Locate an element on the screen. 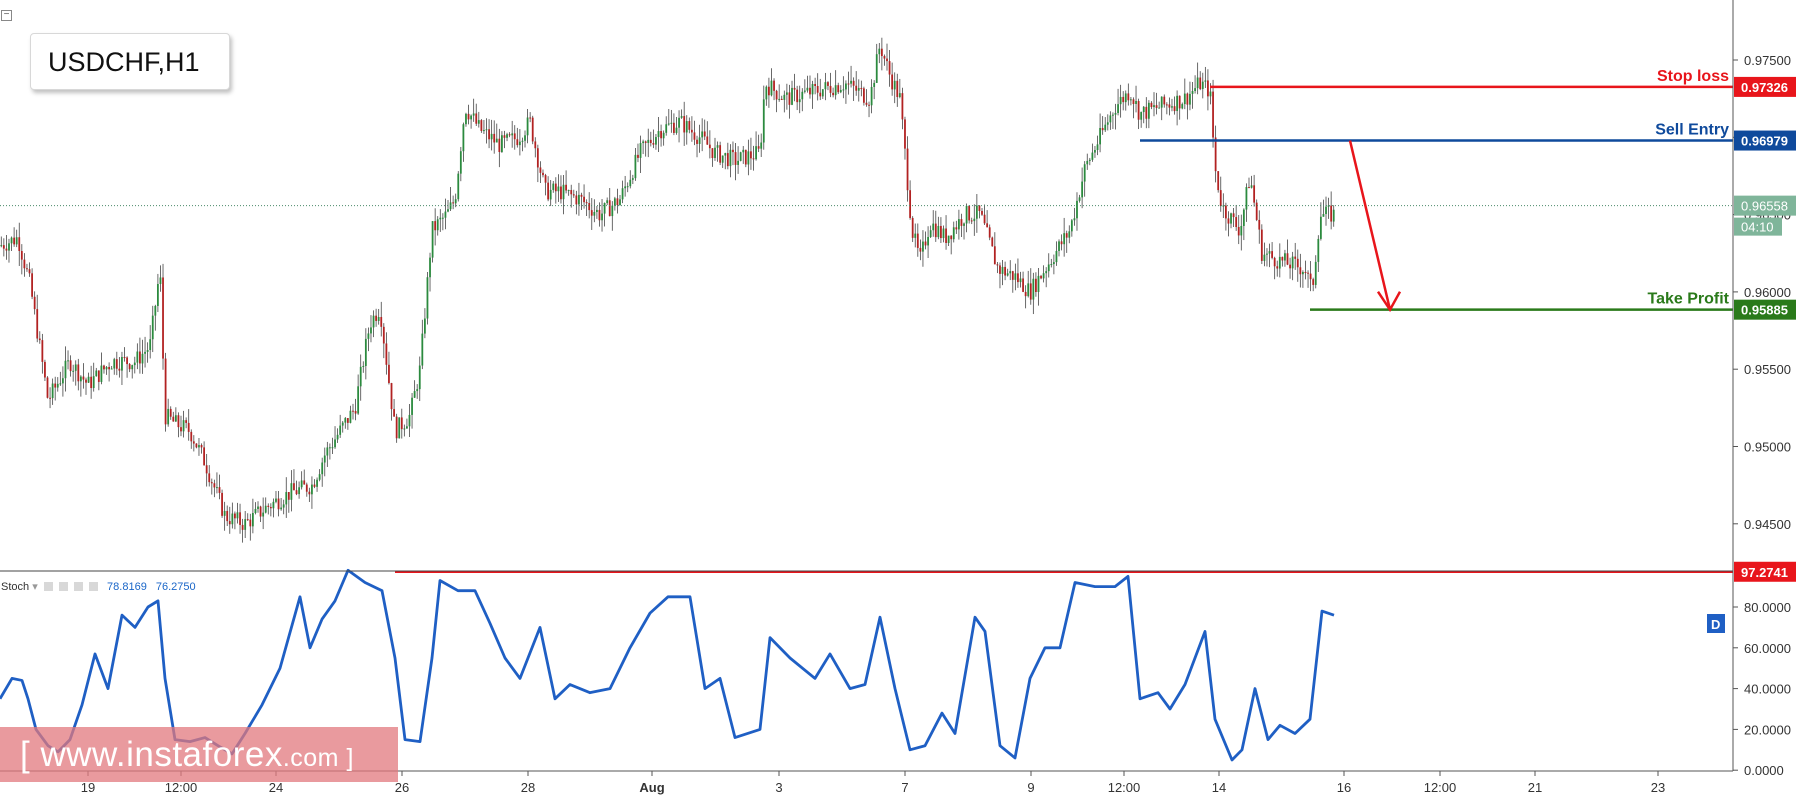 The width and height of the screenshot is (1802, 796). stochastic-tick-label: 60.0000 is located at coordinates (1767, 648).